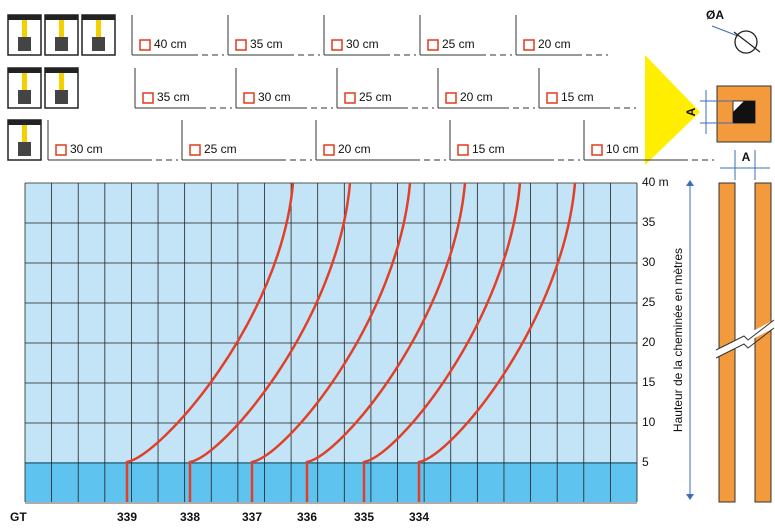  Describe the element at coordinates (655, 182) in the screenshot. I see `height-tick-label: 40 m` at that location.